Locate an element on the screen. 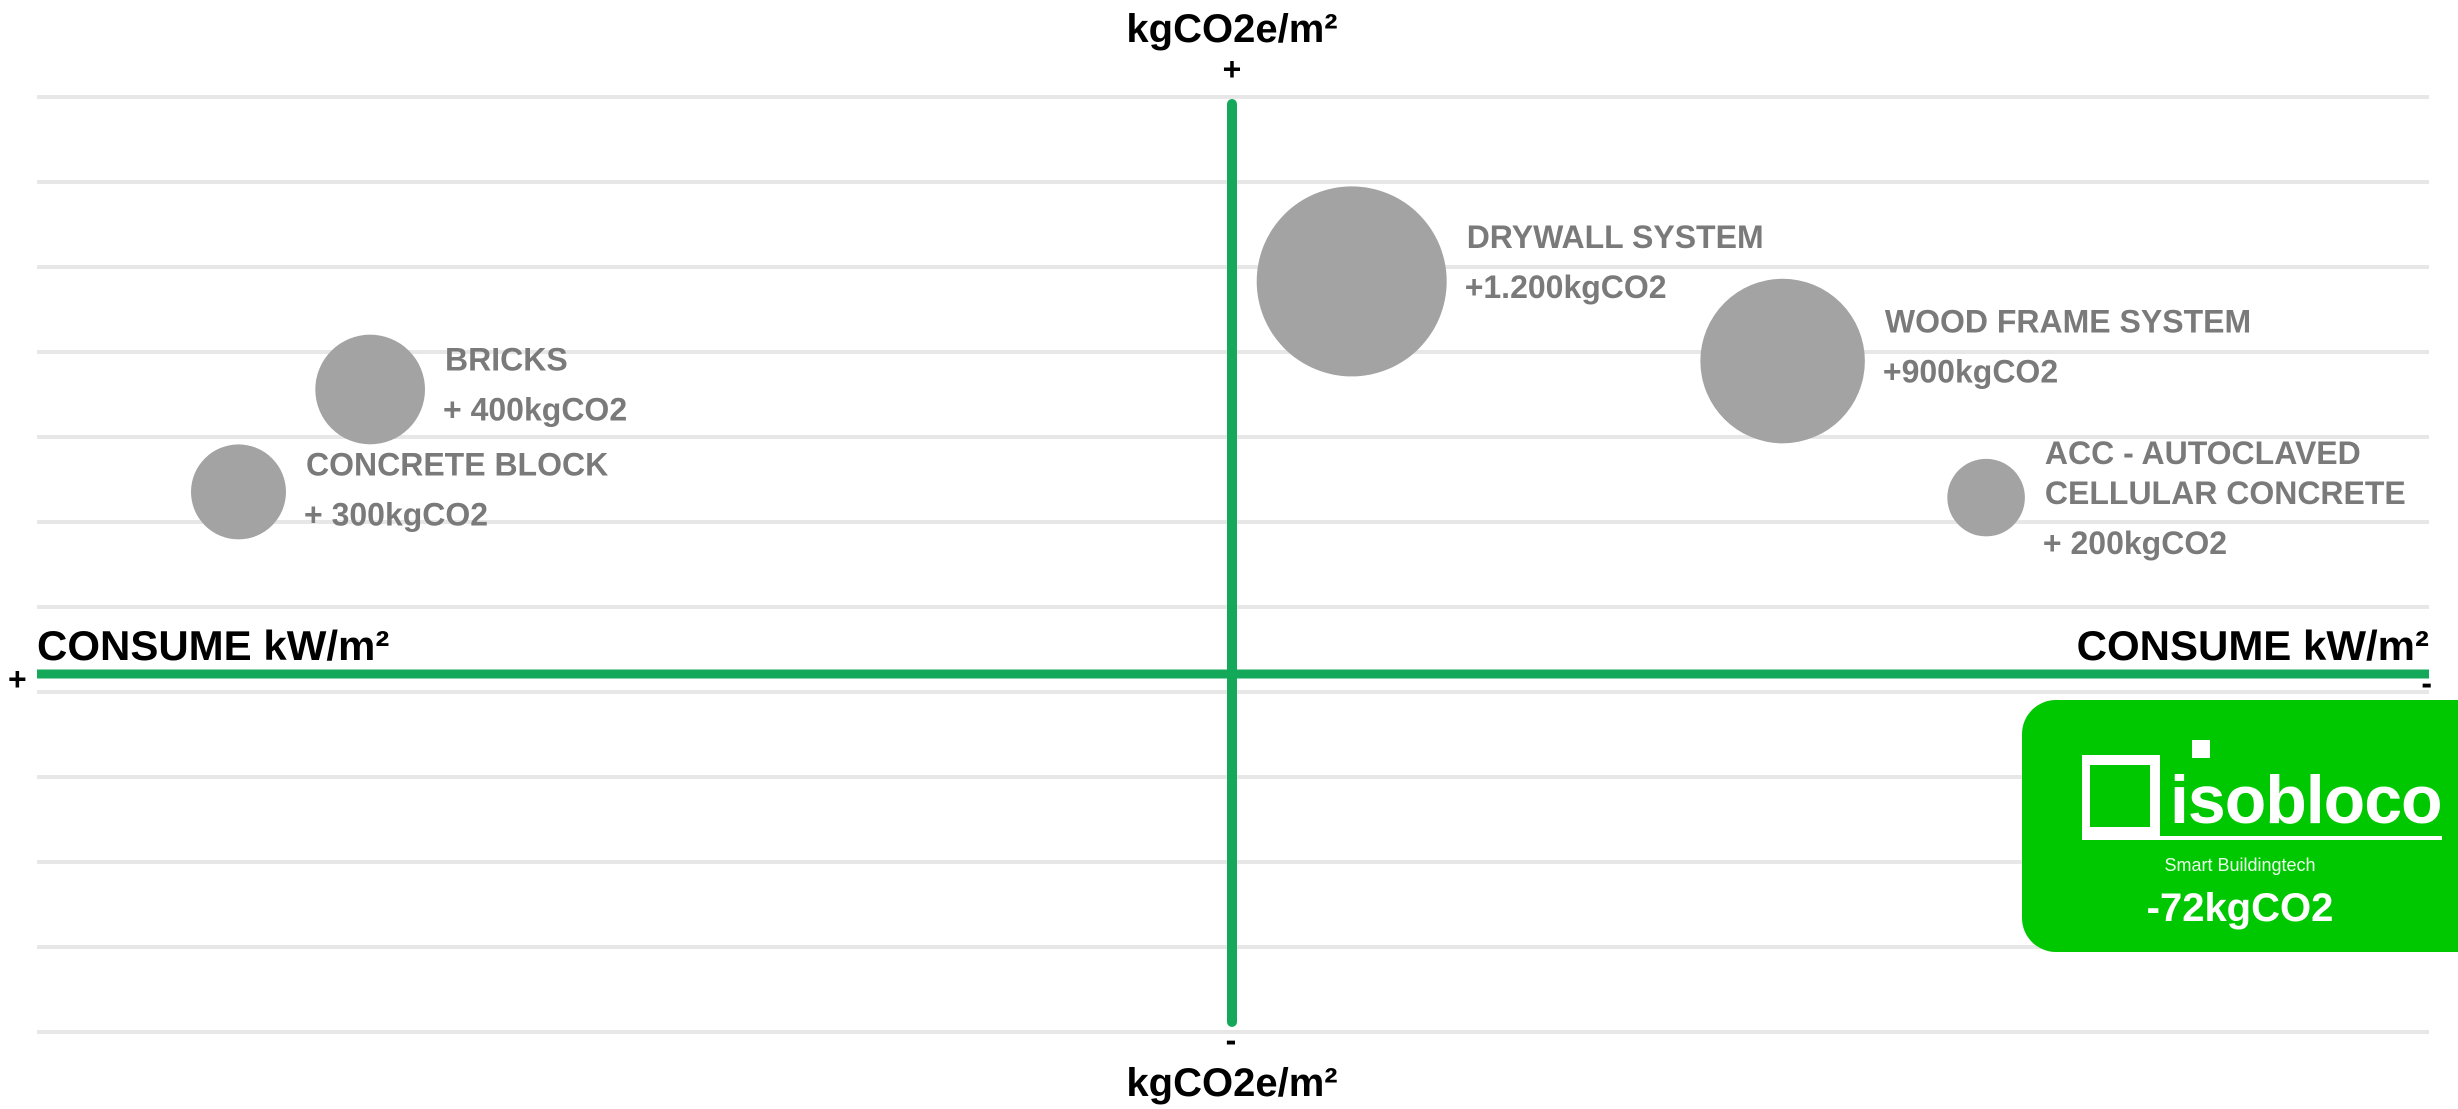 This screenshot has height=1109, width=2458. bubble-value-label: +1.200kgCO2 is located at coordinates (1566, 287).